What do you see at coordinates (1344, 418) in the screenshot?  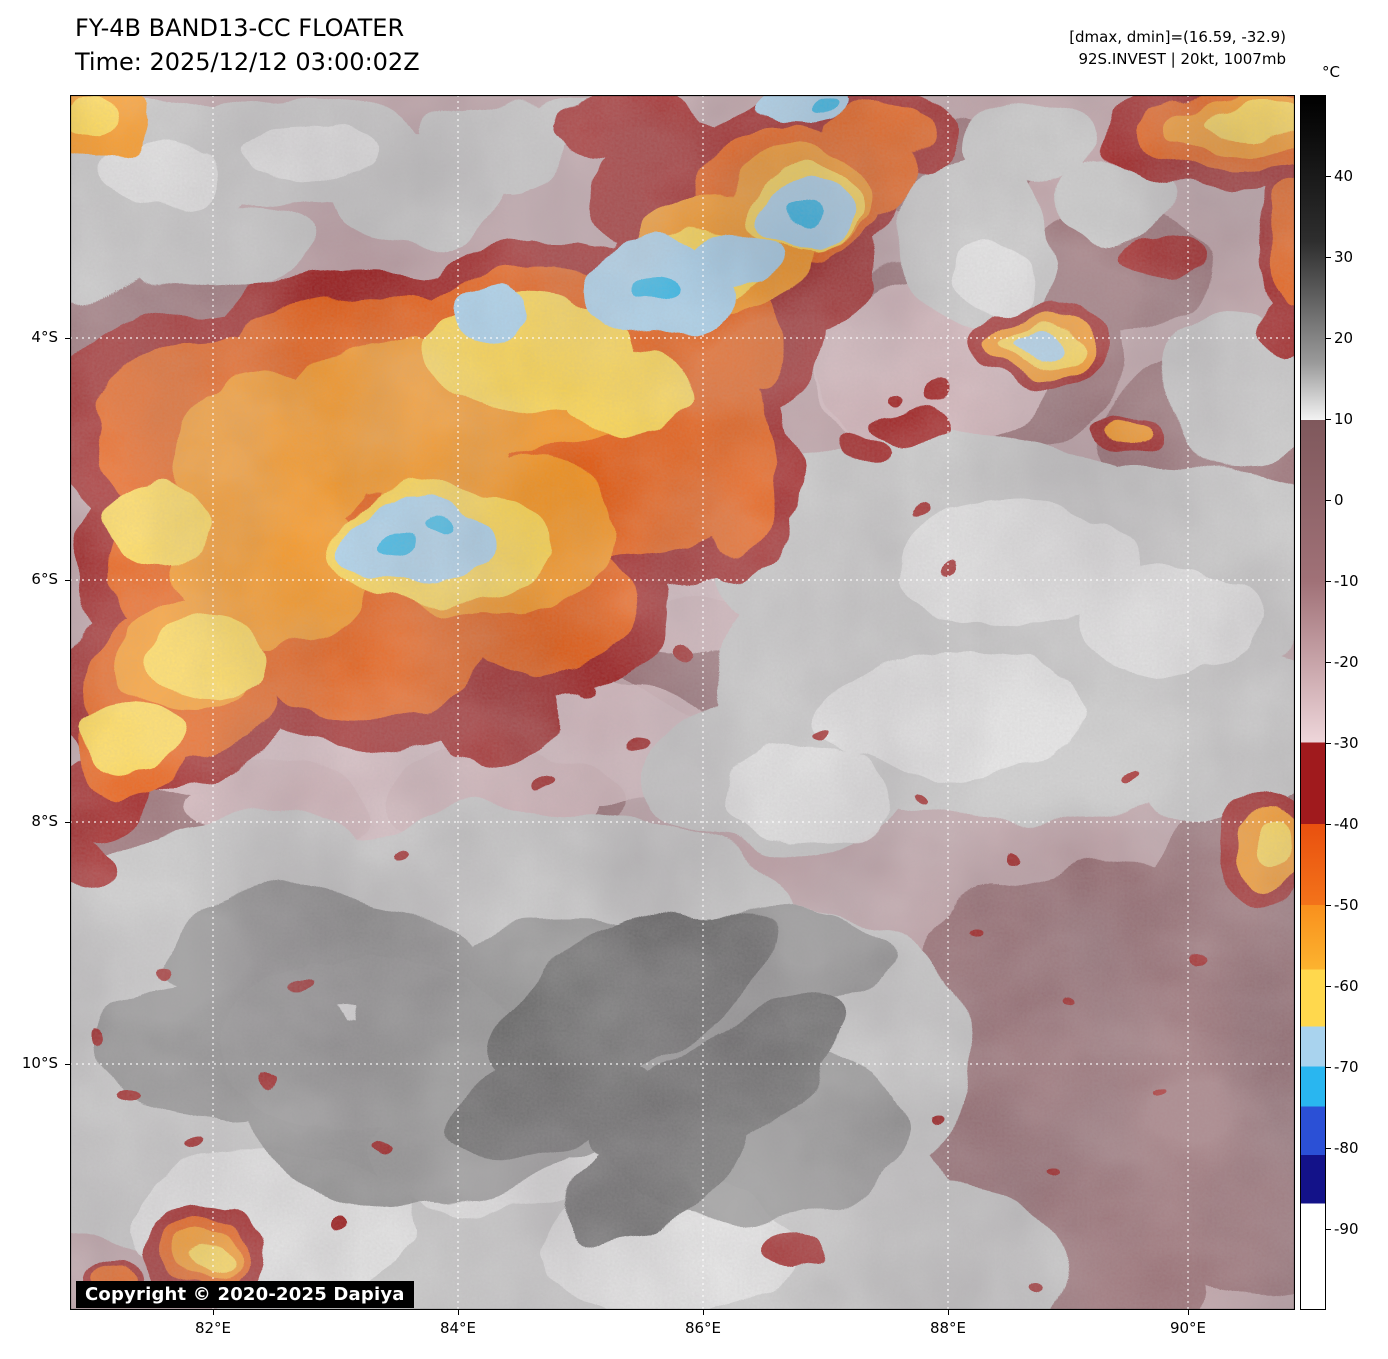 I see `colorbar-tick-label: 10` at bounding box center [1344, 418].